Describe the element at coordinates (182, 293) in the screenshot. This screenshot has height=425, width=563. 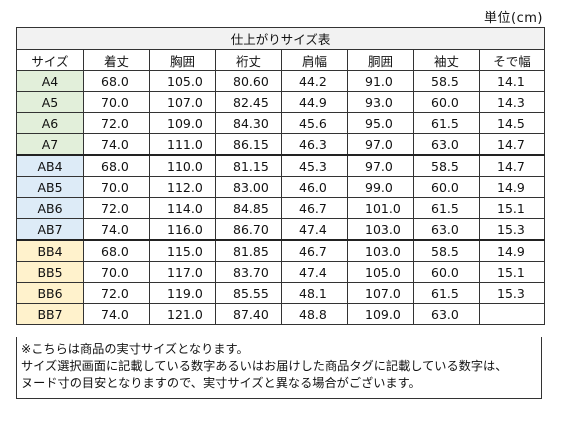
I see `cell-chest: 119.0` at that location.